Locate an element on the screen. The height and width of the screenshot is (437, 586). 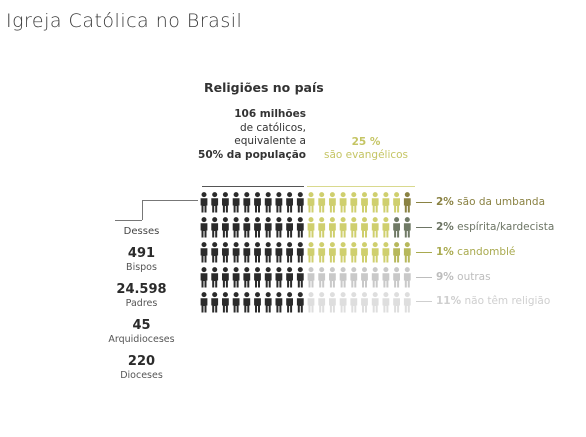
legend-pct: 2% is located at coordinates (445, 227).